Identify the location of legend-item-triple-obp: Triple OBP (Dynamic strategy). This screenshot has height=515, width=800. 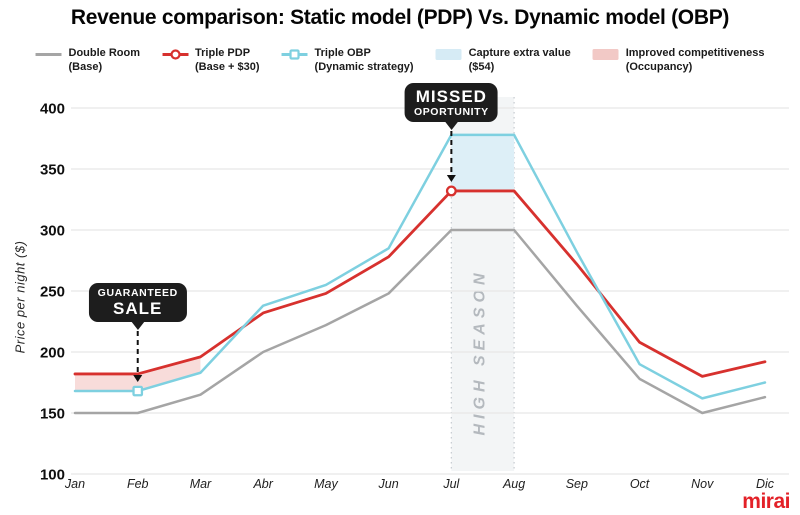
(347, 60).